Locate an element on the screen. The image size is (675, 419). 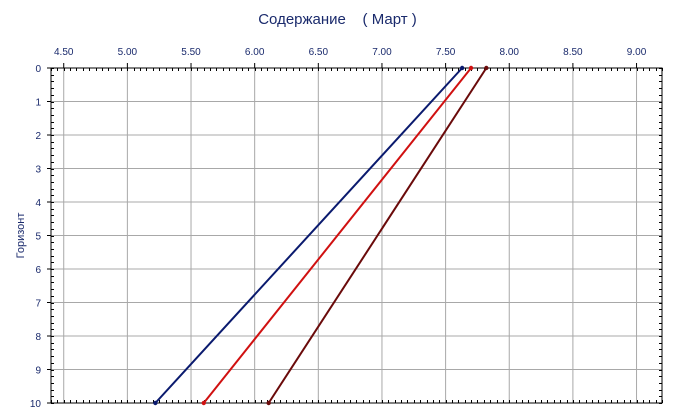
y-tick-label: 9 is located at coordinates (38, 371).